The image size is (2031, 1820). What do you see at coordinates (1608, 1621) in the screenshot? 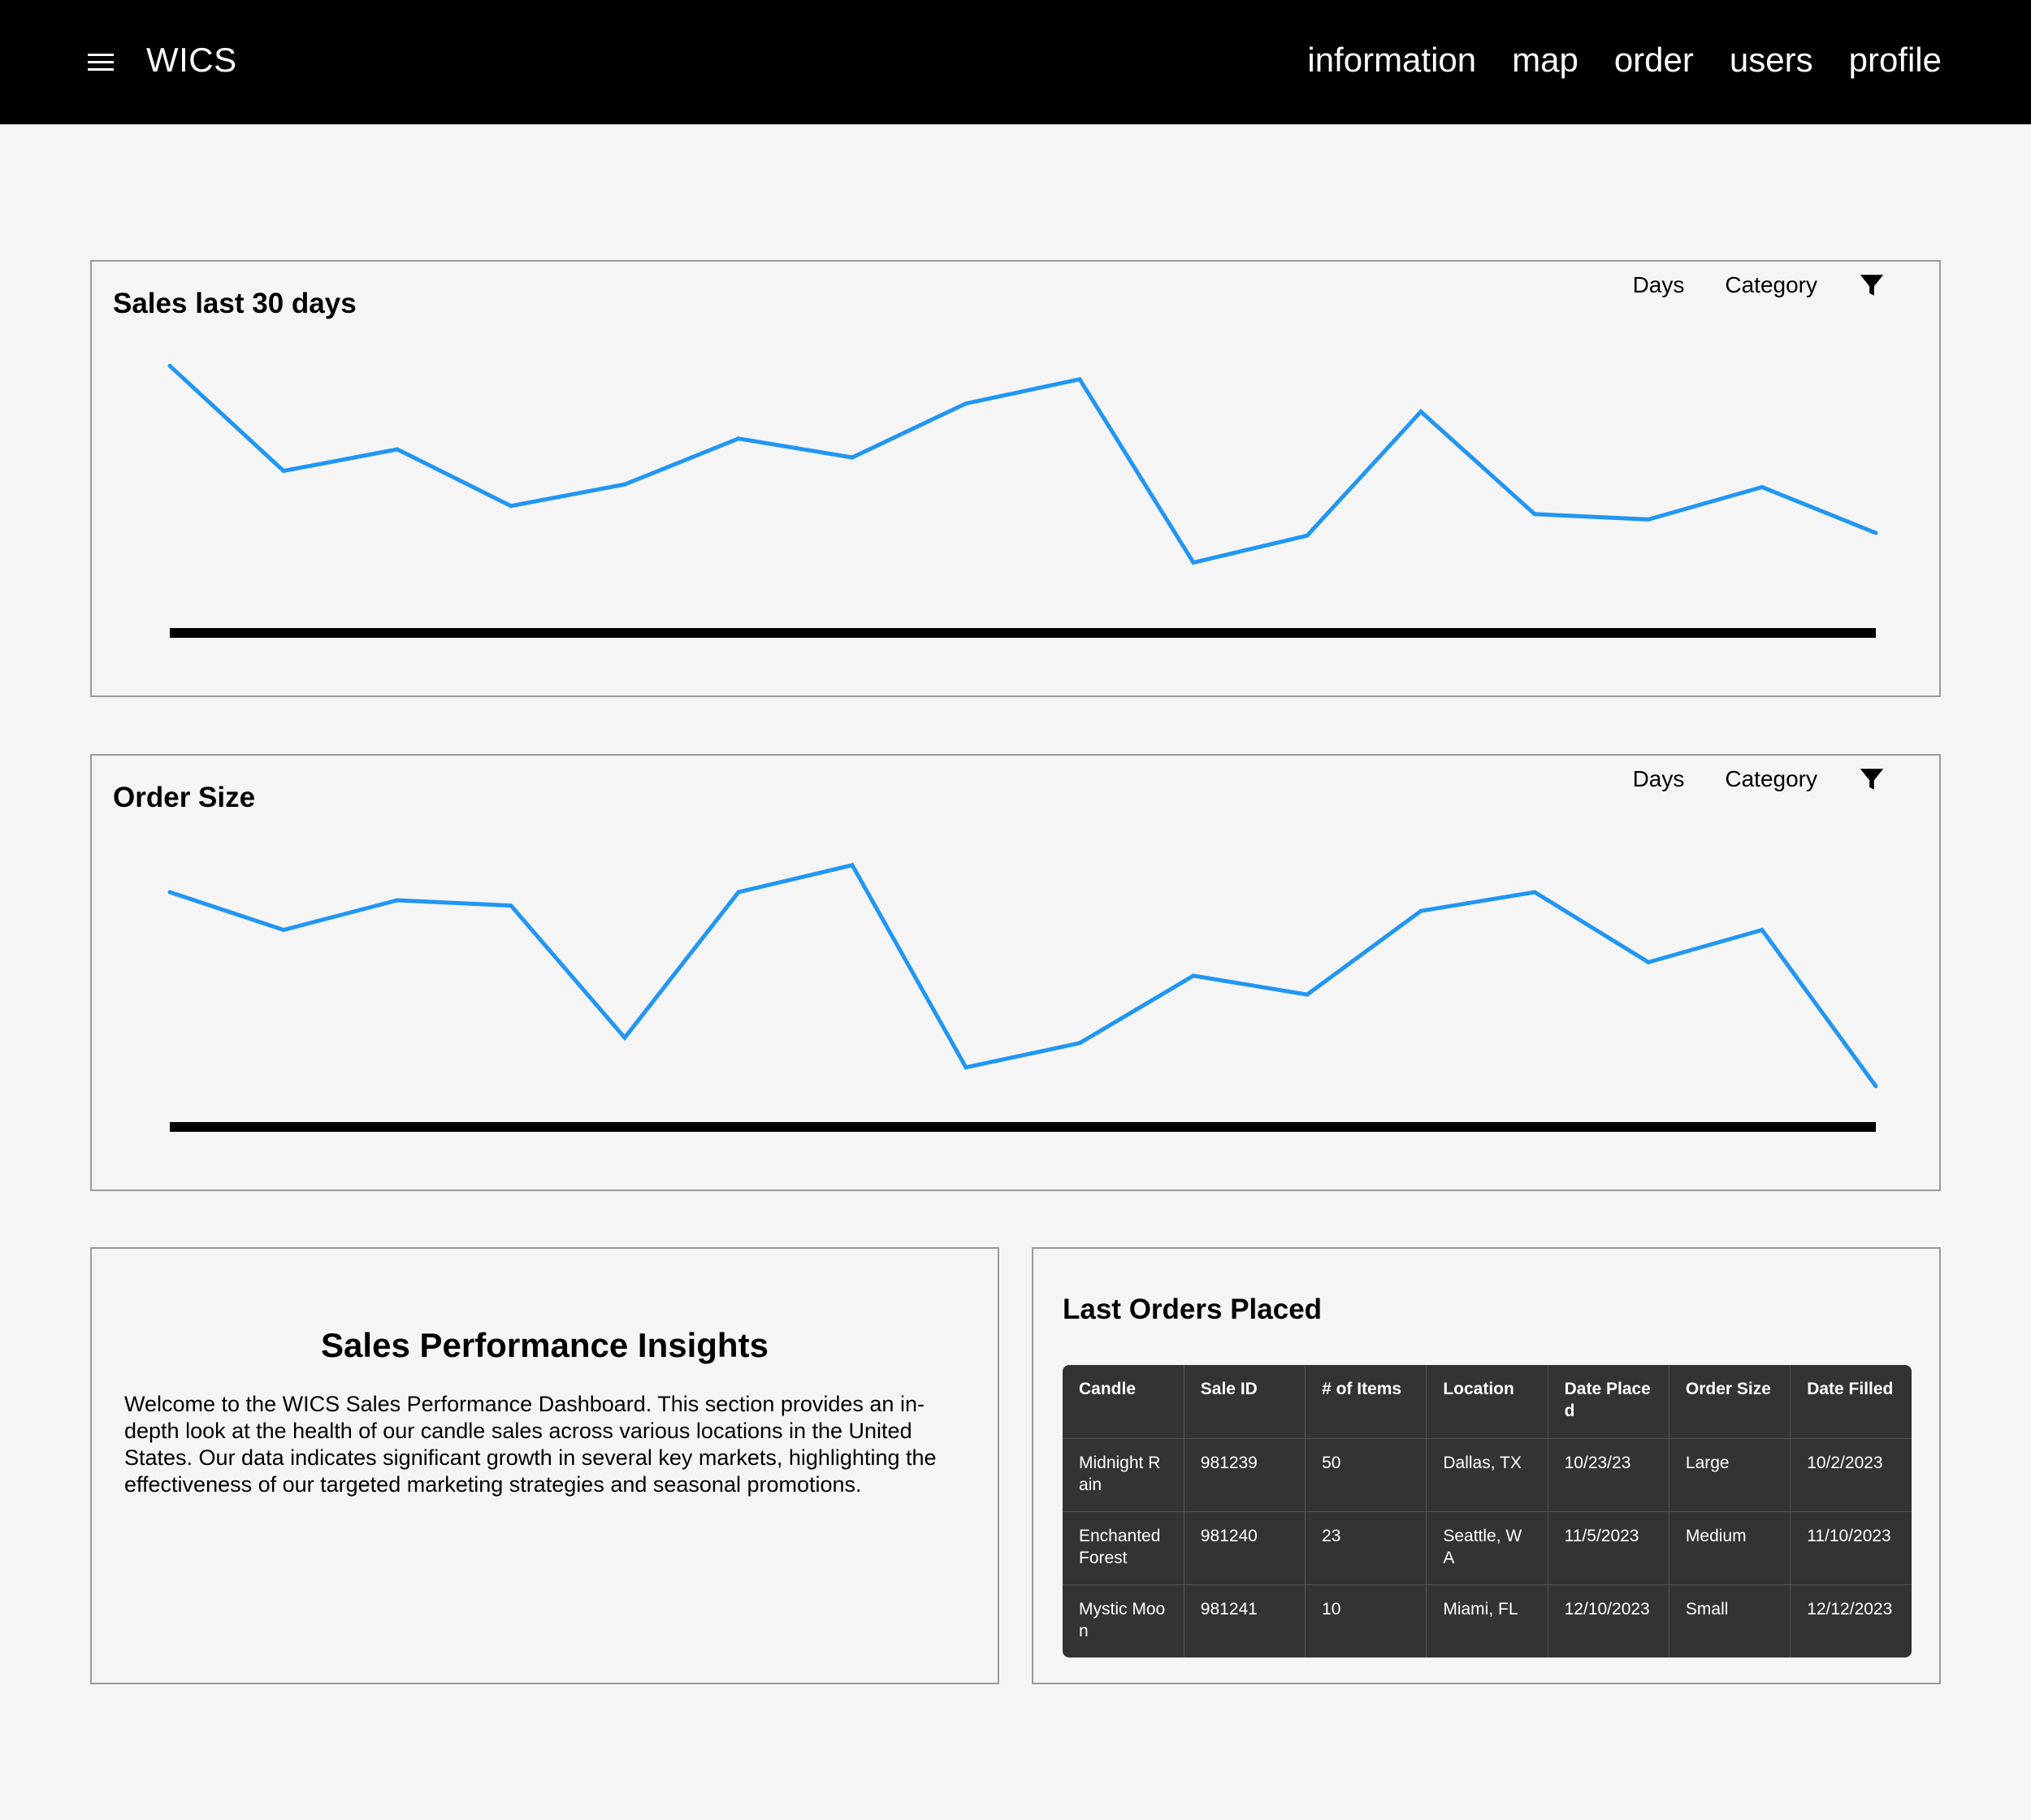
I see `table-cell: 12/10/2023` at bounding box center [1608, 1621].